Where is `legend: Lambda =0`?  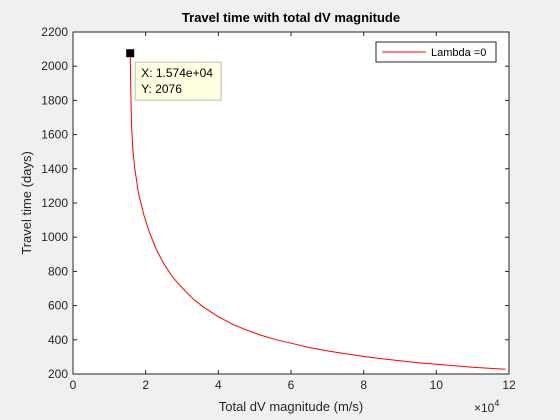 legend: Lambda =0 is located at coordinates (436, 52).